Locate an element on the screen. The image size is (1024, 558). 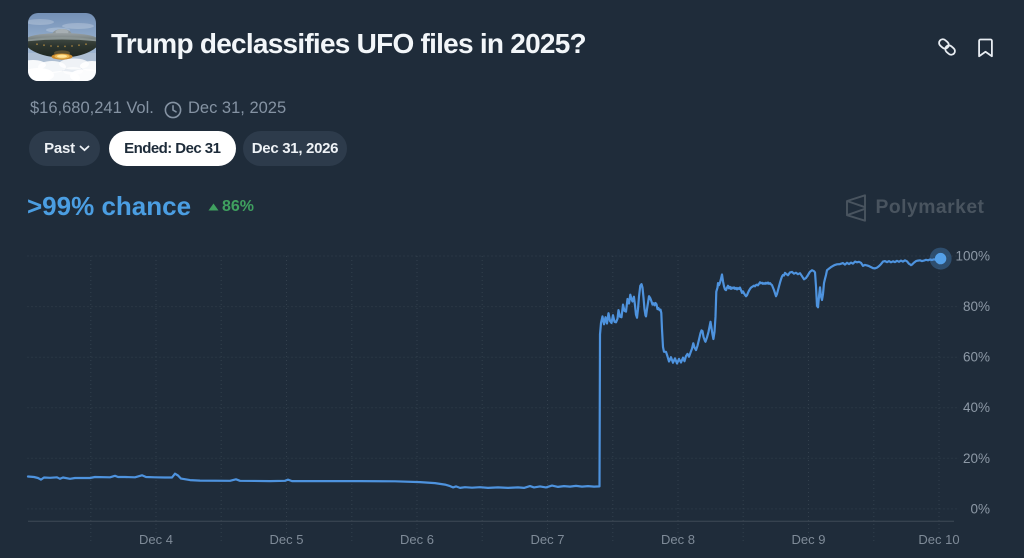
svg-text: 0% is located at coordinates (980, 508).